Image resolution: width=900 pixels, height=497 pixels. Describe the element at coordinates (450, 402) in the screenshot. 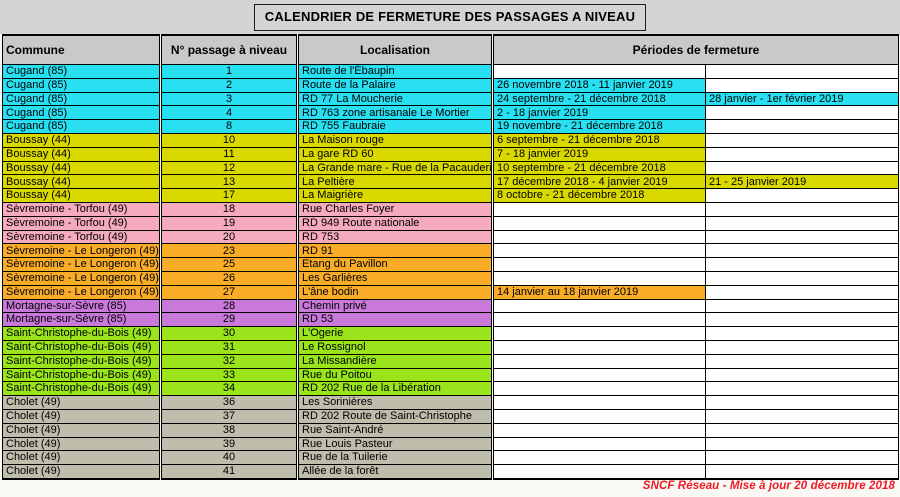

I see `table-row: Cholet (49) 36 Les Sorinières` at that location.